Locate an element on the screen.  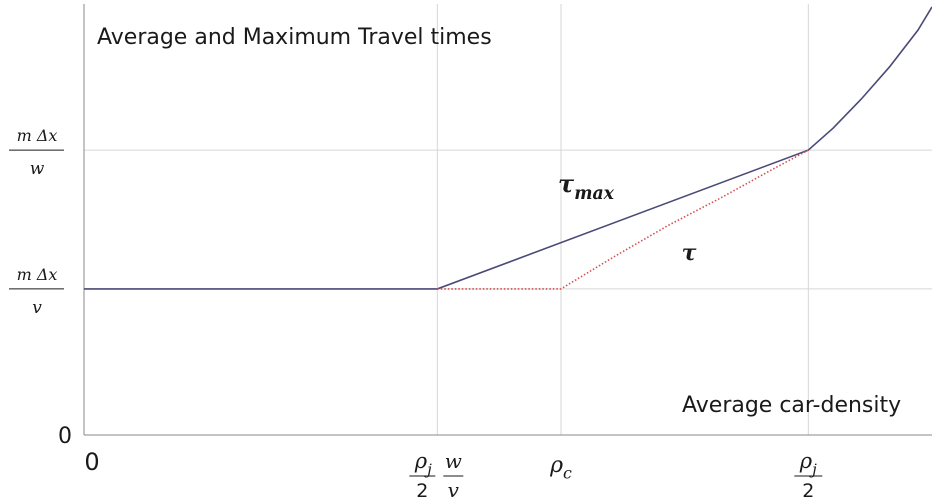
x-tick-label-rc: ρc is located at coordinates (560, 468).